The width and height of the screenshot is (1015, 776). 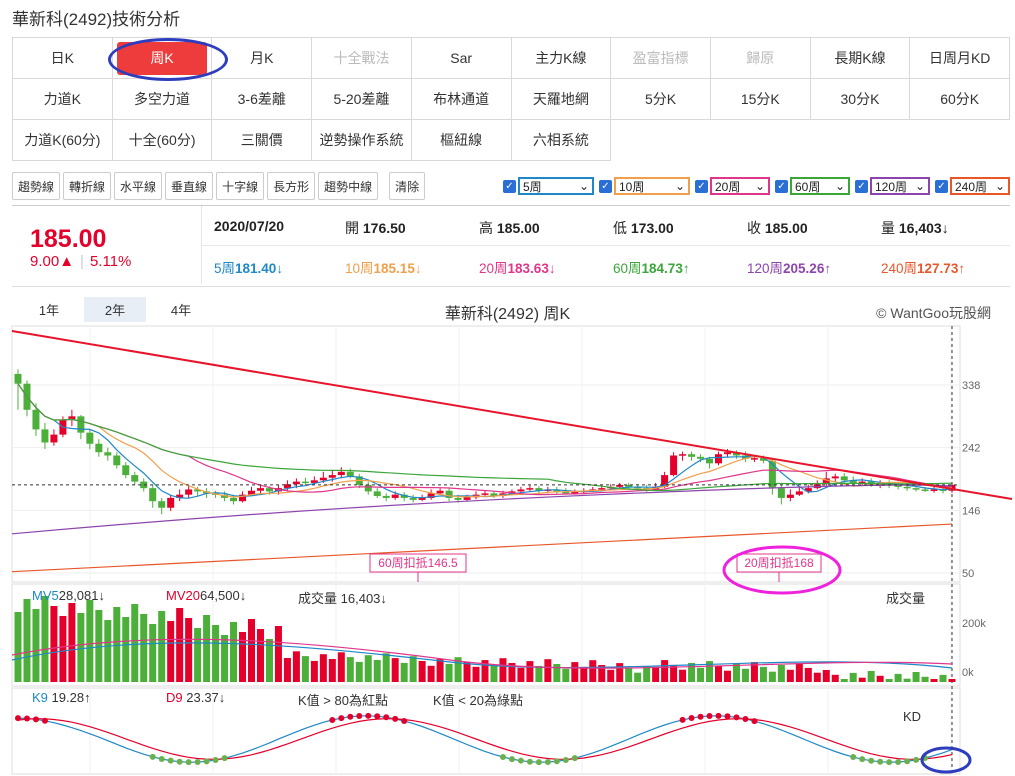 What do you see at coordinates (49, 309) in the screenshot?
I see `range-tab: 1年` at bounding box center [49, 309].